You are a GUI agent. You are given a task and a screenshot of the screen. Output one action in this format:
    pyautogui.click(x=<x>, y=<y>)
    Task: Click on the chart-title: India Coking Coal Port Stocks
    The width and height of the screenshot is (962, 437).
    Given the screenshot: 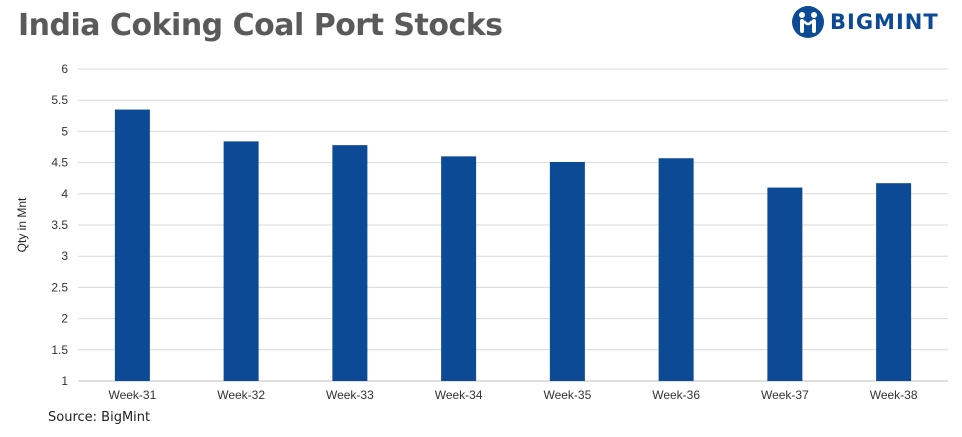 What is the action you would take?
    pyautogui.click(x=260, y=25)
    